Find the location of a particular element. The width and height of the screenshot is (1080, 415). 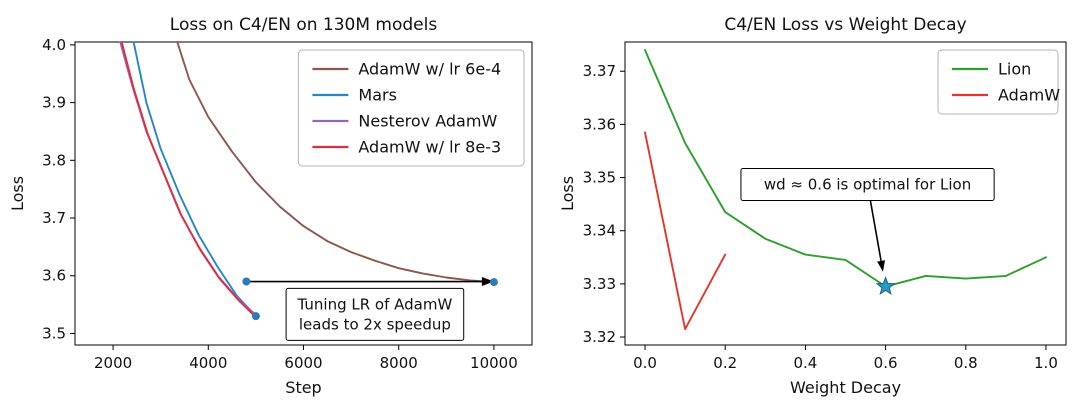

svg-text: 0.6 is located at coordinates (886, 363).